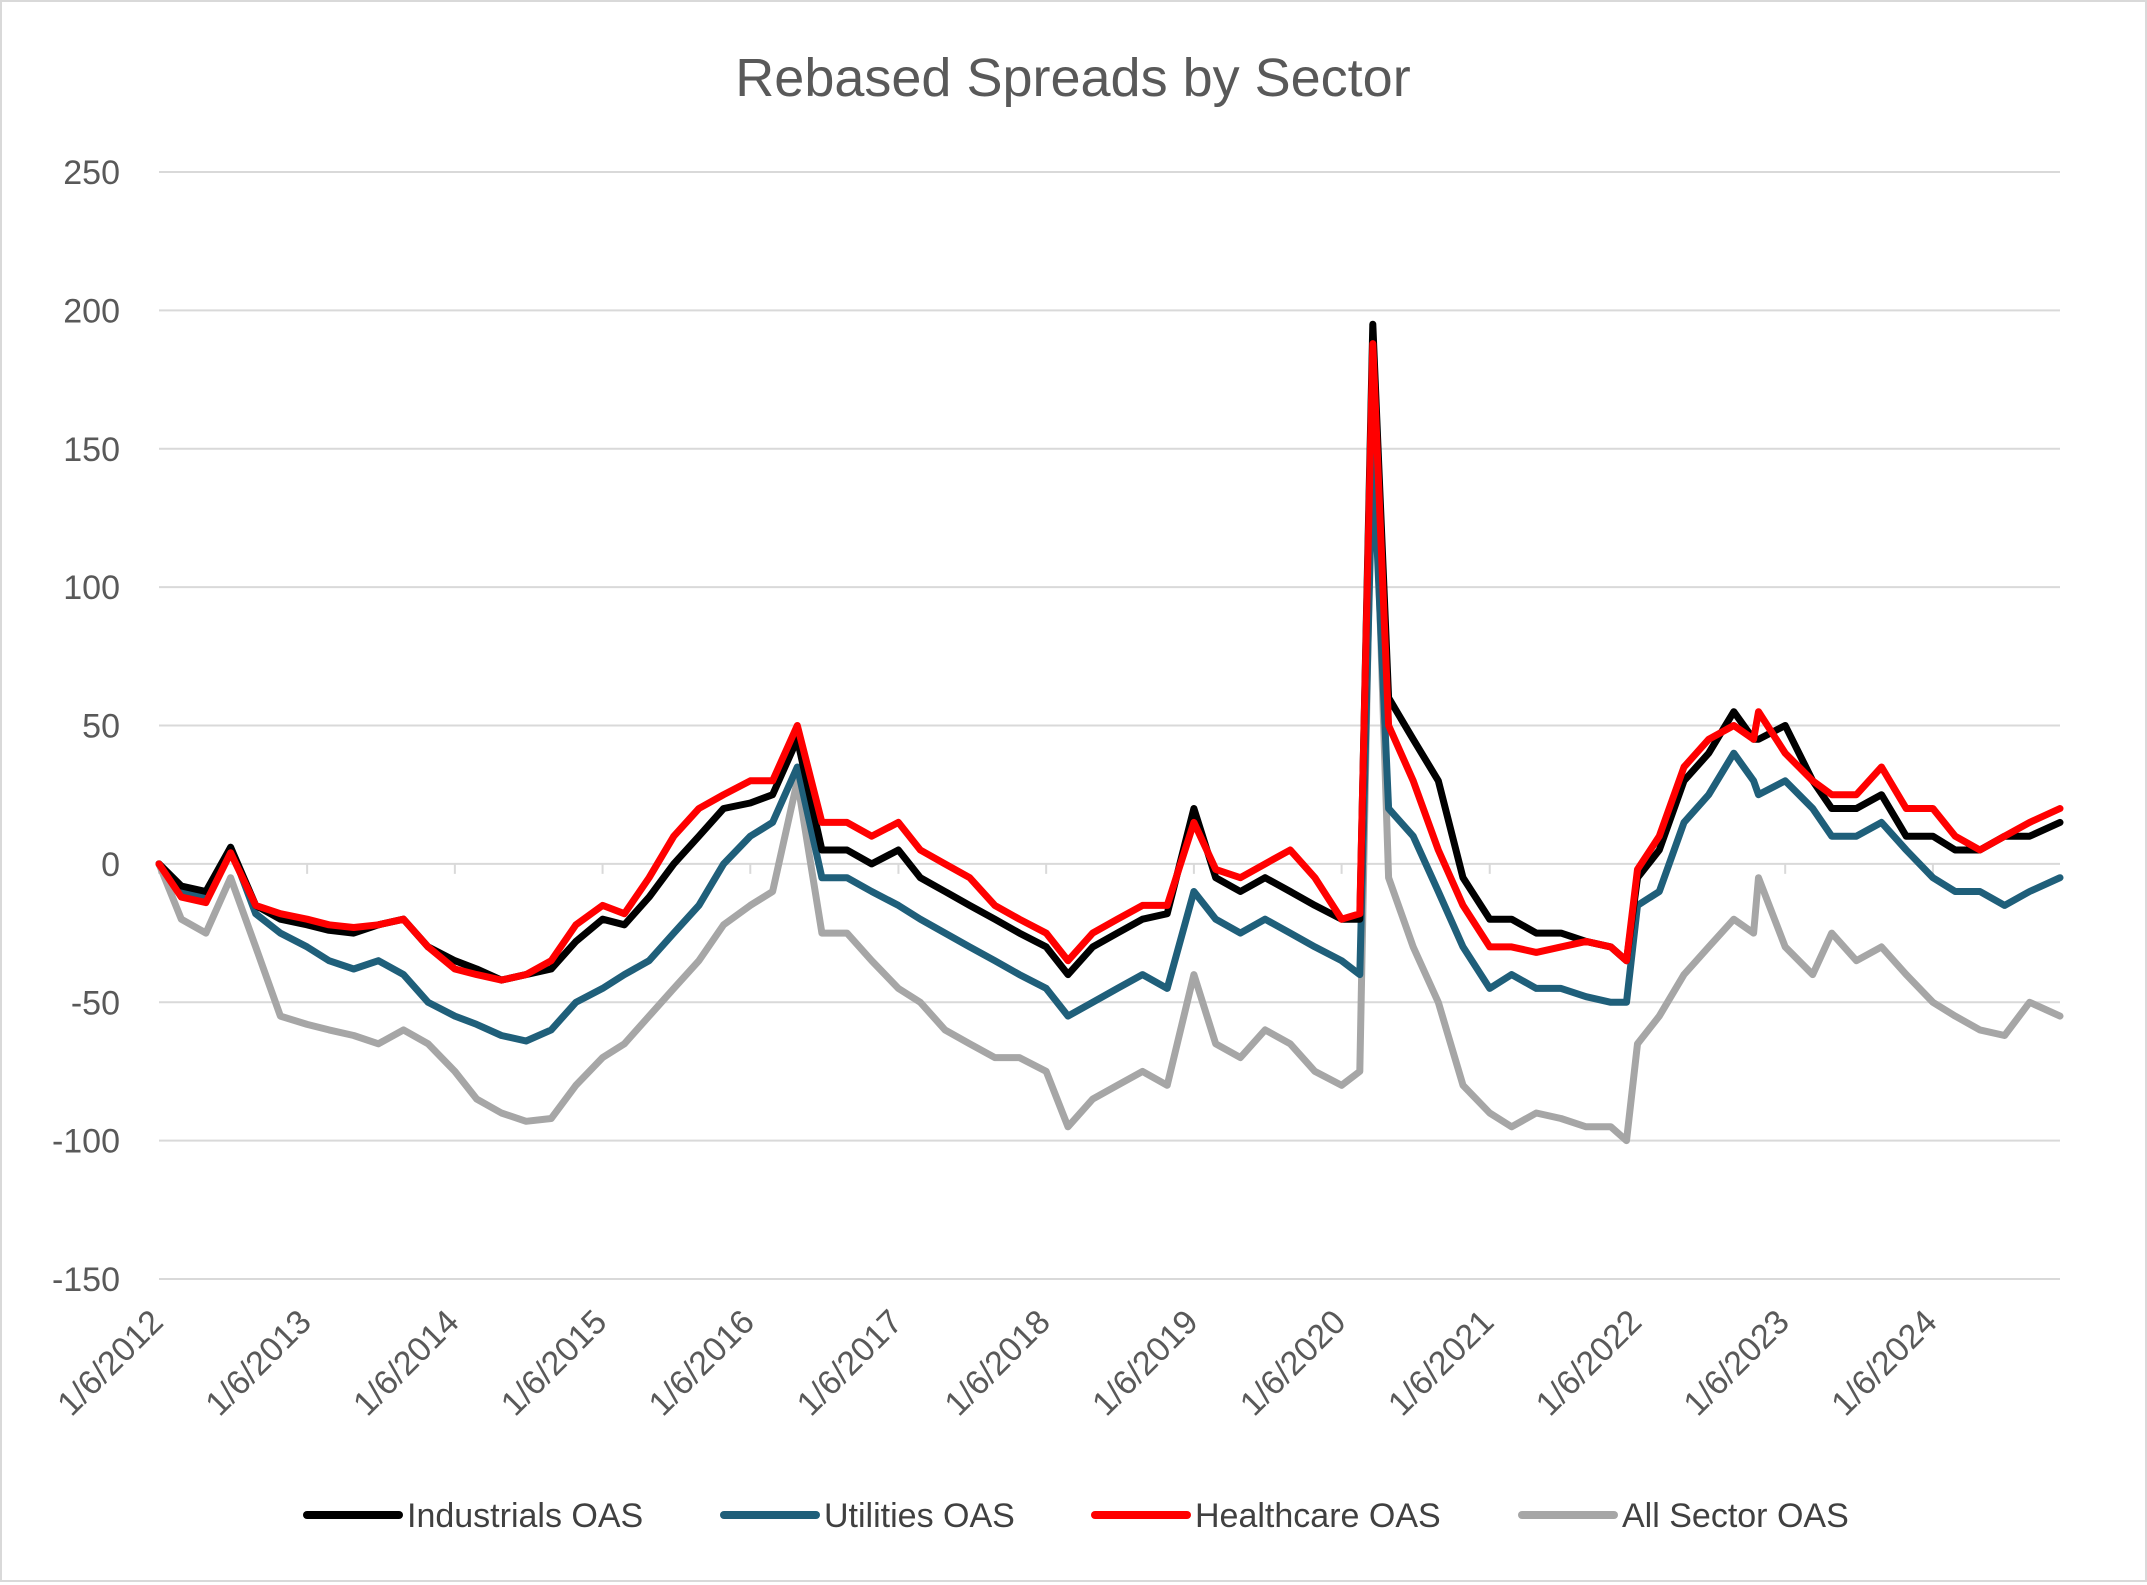 The width and height of the screenshot is (2147, 1585). I want to click on y-tick-label: -150, so click(86, 1280).